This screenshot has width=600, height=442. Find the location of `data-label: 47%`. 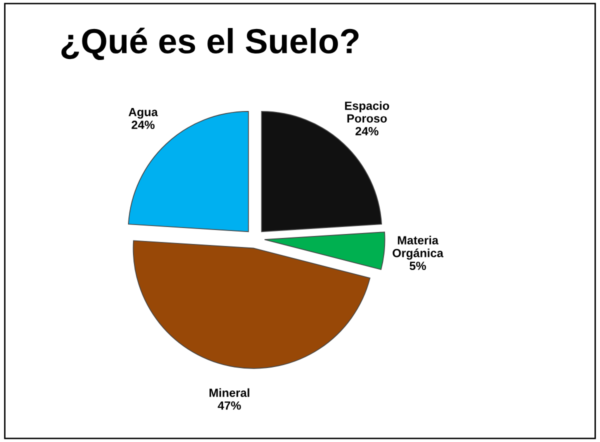

data-label: 47% is located at coordinates (229, 405).